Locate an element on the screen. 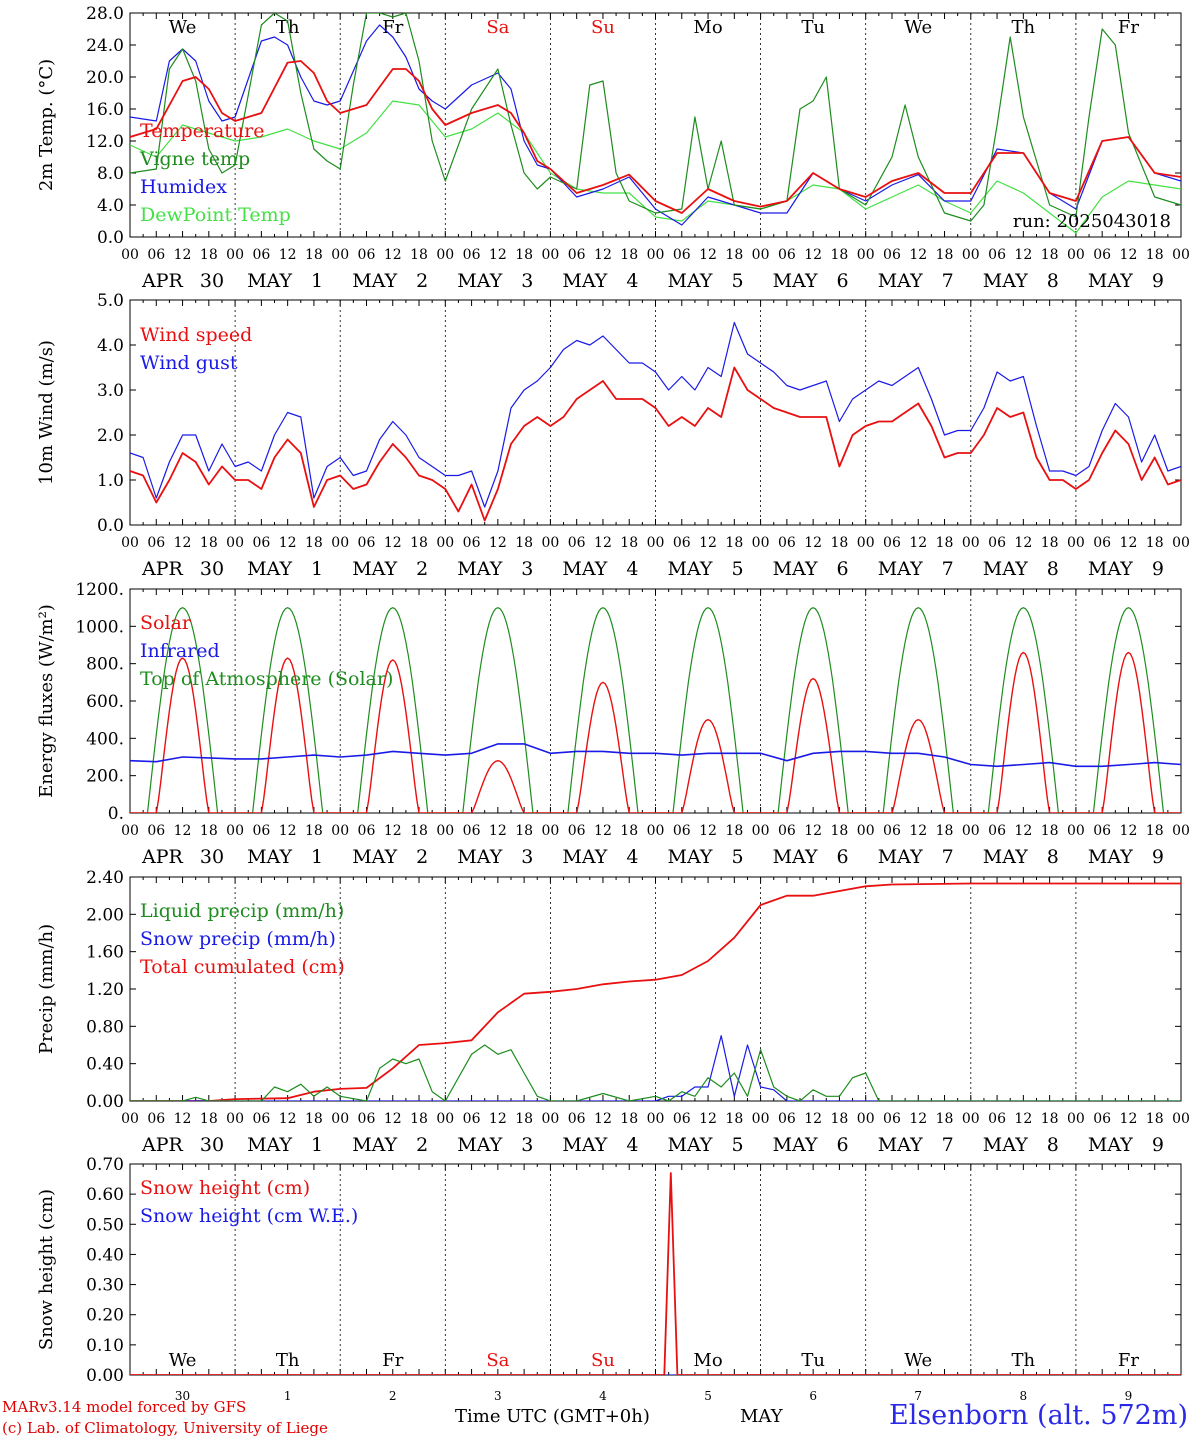 The image size is (1194, 1440). series-line-humidex is located at coordinates (655, 125).